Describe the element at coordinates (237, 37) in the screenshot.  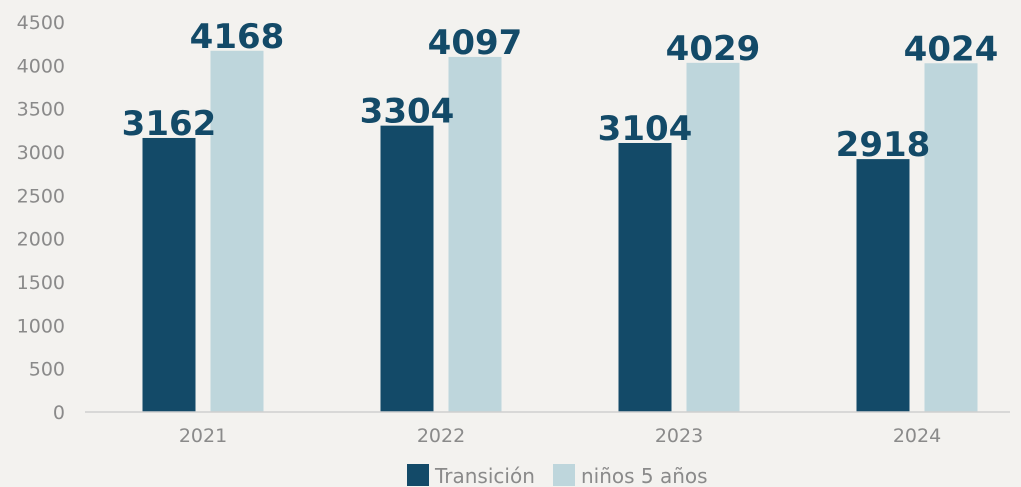
I see `data-label-2021-series-2: 4168` at that location.